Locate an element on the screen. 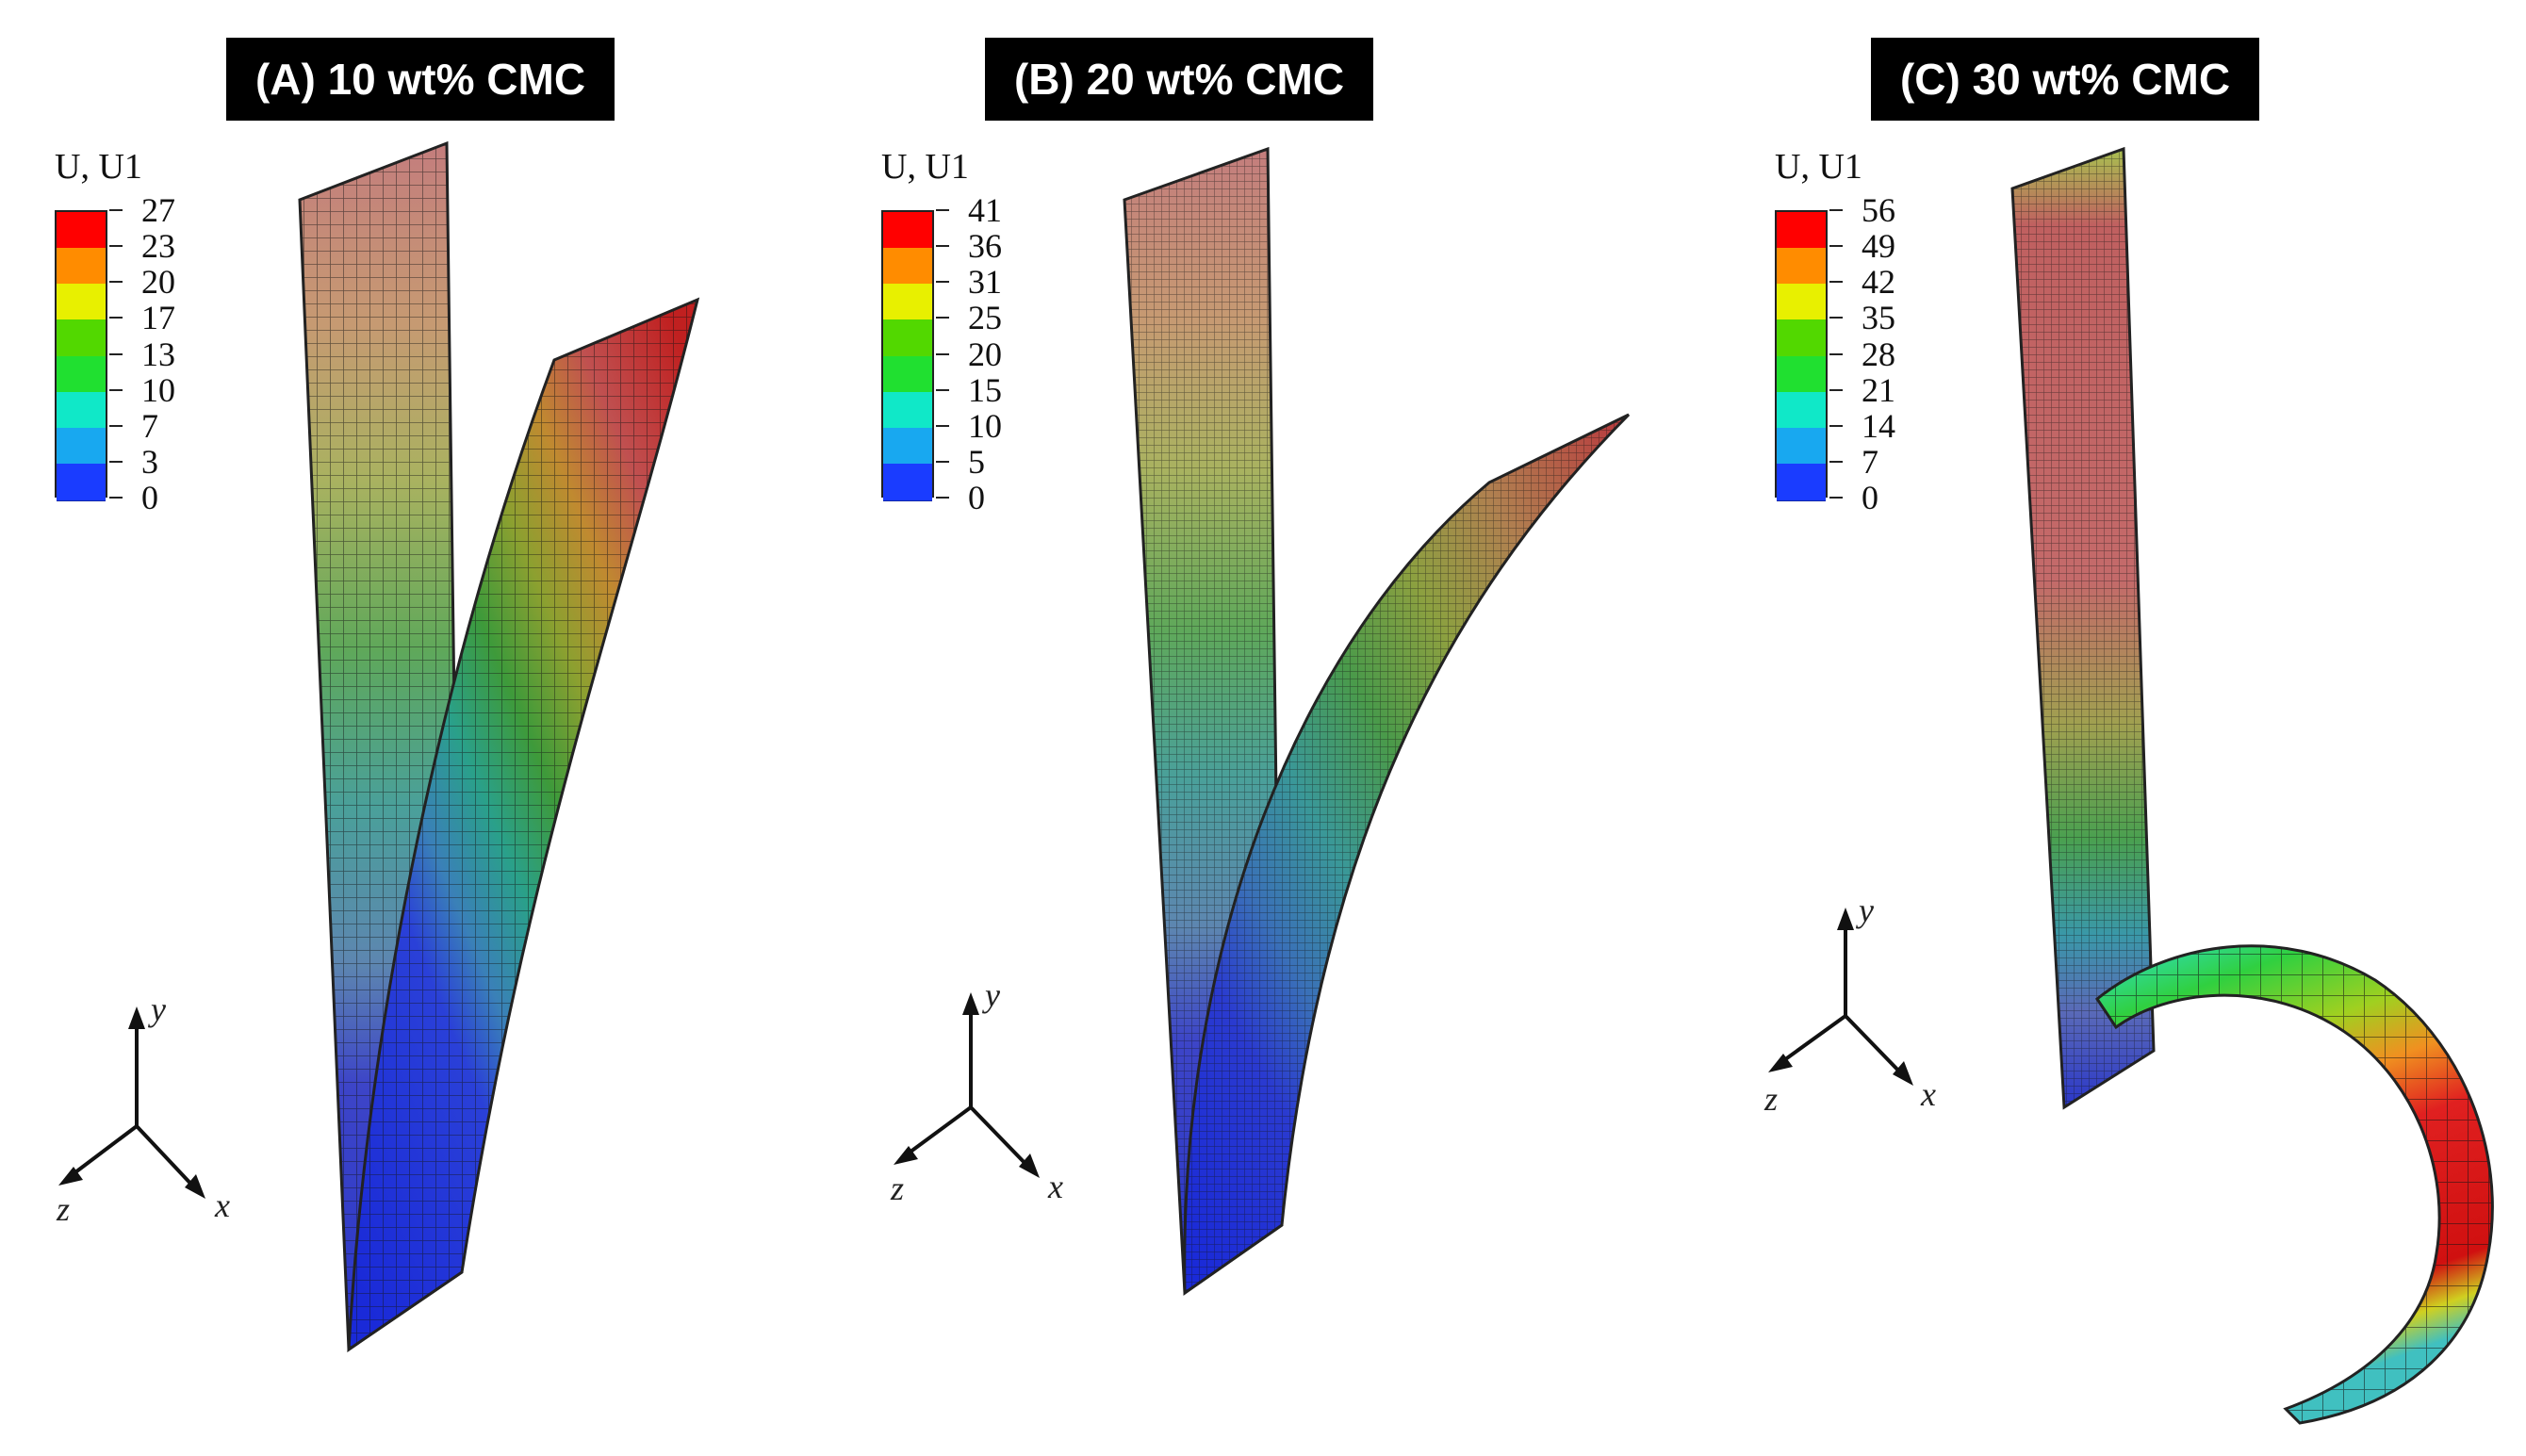 This screenshot has height=1456, width=2526. legend-tick-label: 56 is located at coordinates (1879, 210).